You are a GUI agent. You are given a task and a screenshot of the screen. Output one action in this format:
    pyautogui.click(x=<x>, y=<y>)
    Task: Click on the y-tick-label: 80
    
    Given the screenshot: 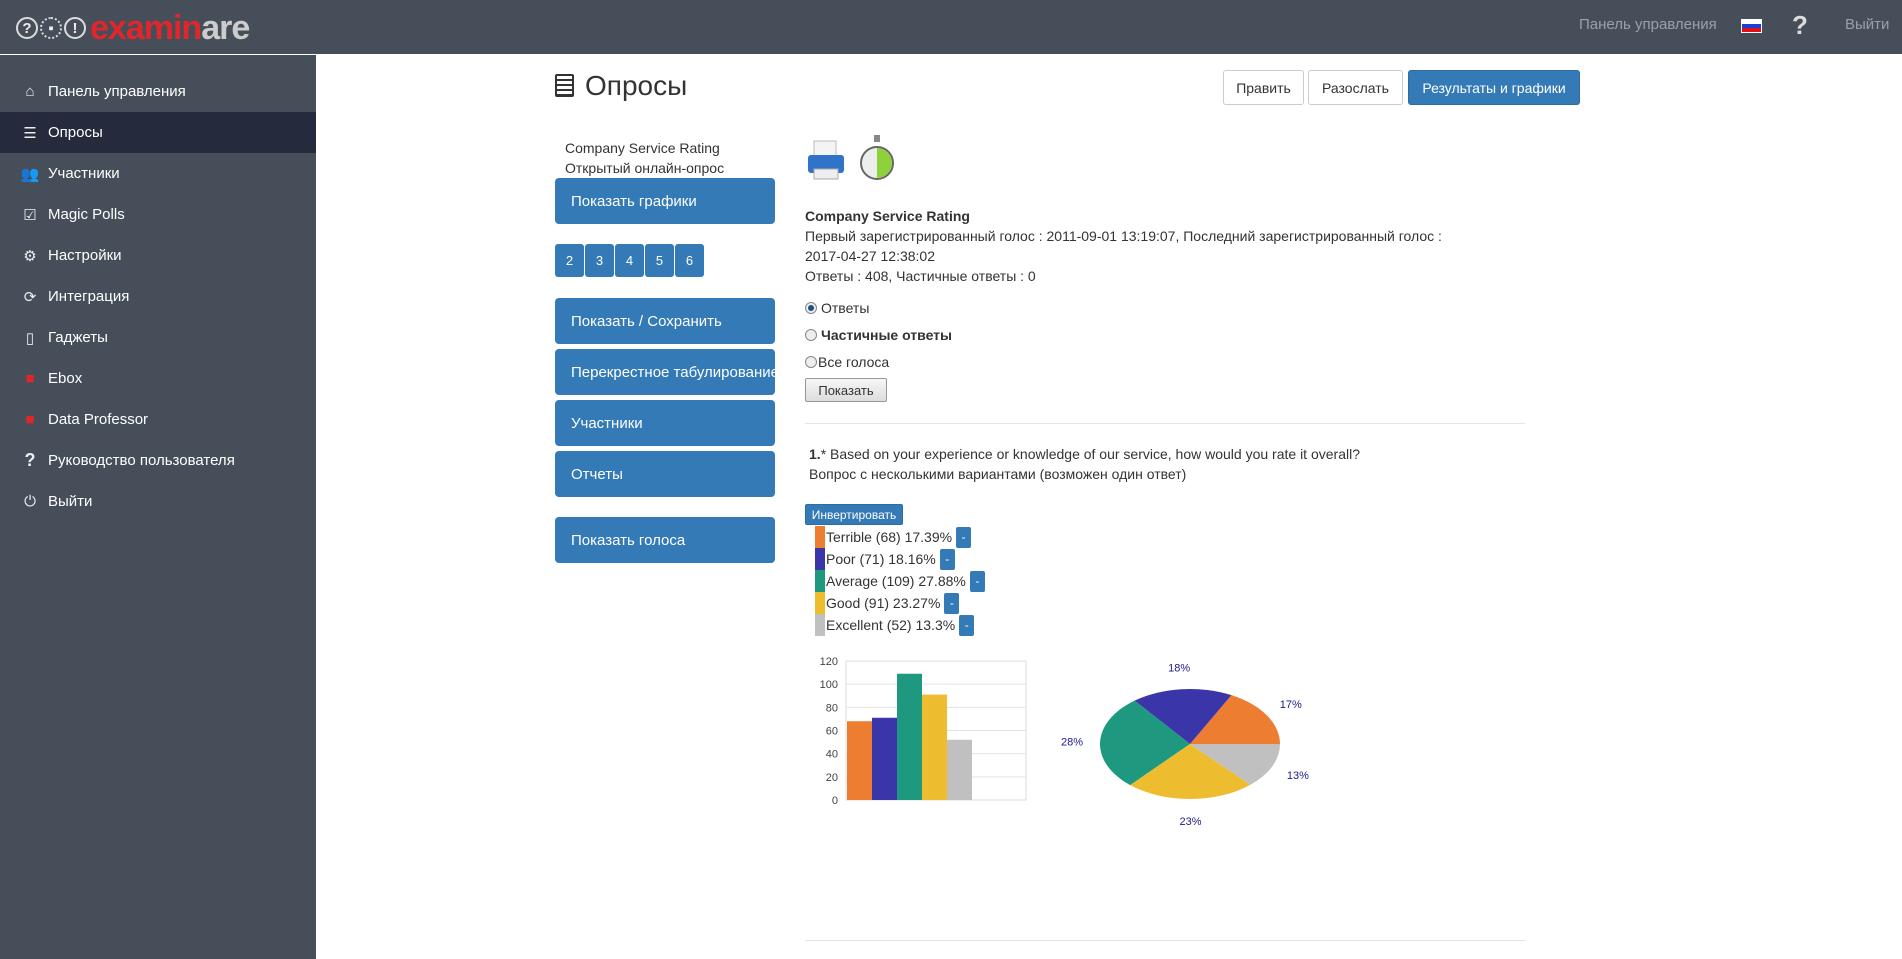 What is the action you would take?
    pyautogui.click(x=832, y=708)
    